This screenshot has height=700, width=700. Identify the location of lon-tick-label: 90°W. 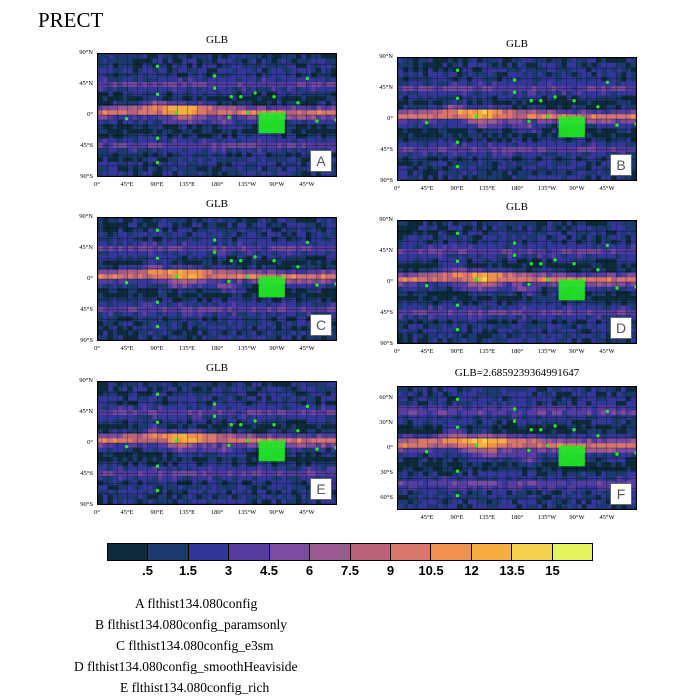
(277, 348).